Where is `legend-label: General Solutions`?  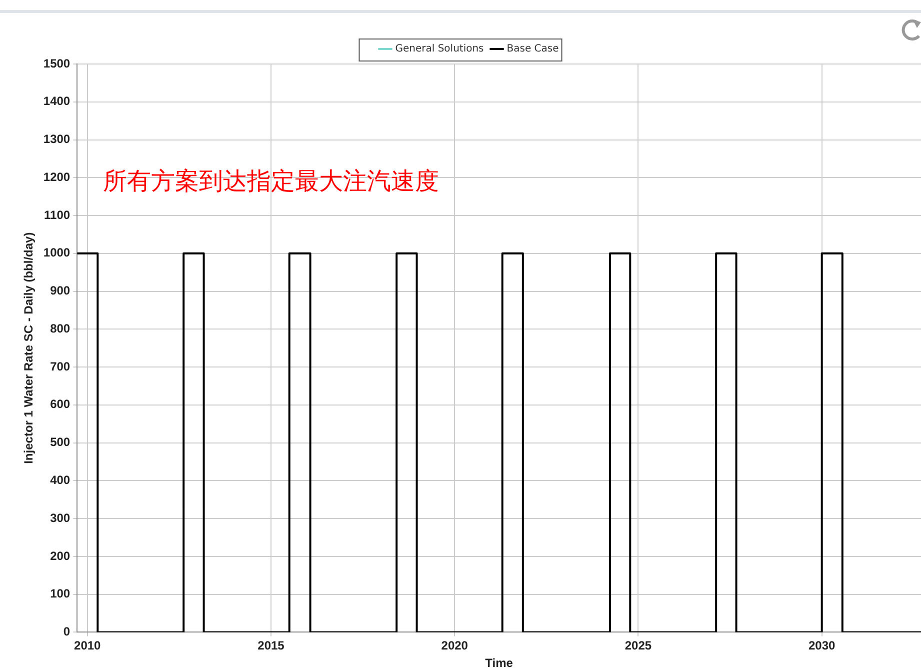 legend-label: General Solutions is located at coordinates (439, 49).